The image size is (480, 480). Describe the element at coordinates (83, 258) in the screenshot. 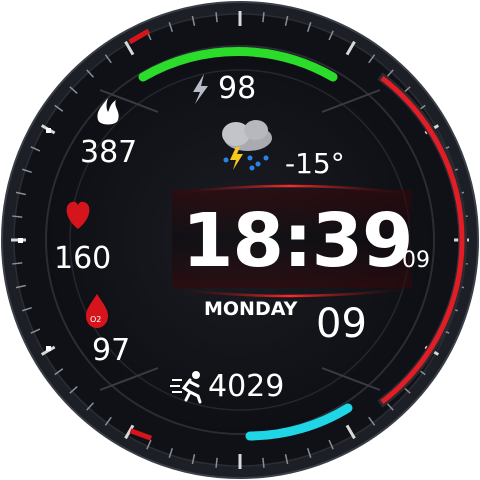

I see `heart-rate-value: 160` at that location.